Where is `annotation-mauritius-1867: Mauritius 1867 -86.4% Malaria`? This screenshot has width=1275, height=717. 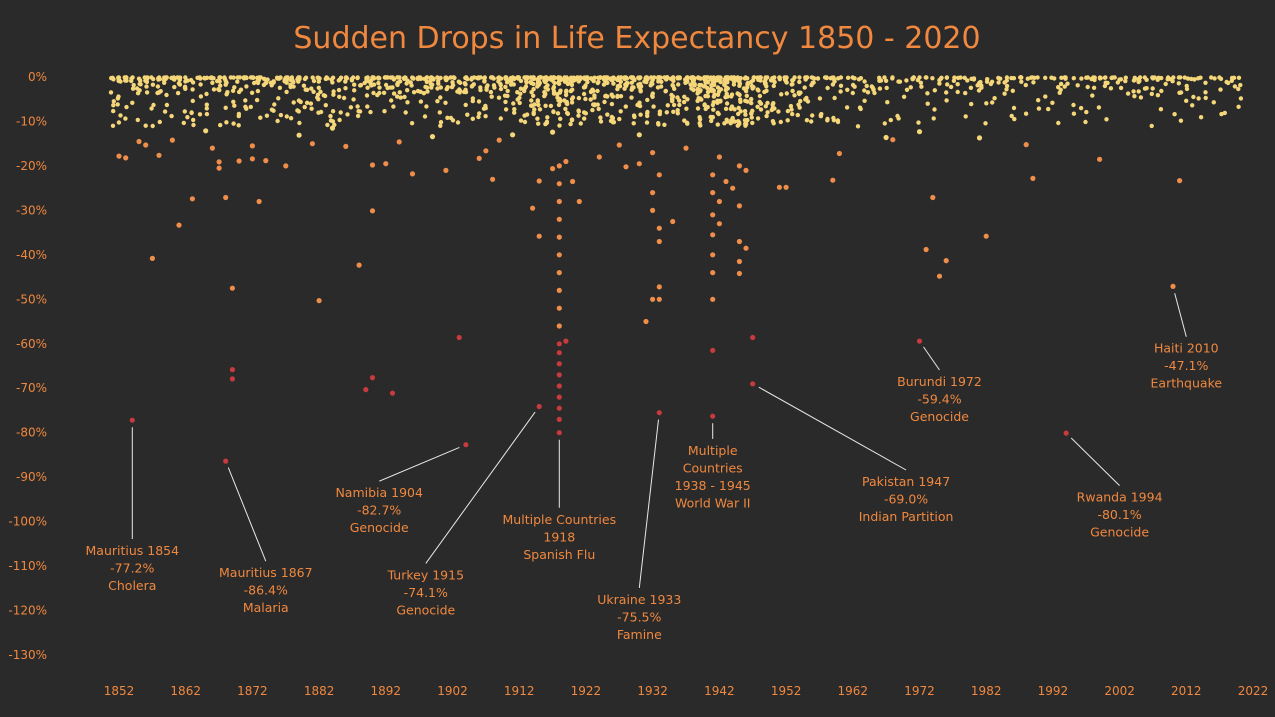 annotation-mauritius-1867: Mauritius 1867 -86.4% Malaria is located at coordinates (266, 590).